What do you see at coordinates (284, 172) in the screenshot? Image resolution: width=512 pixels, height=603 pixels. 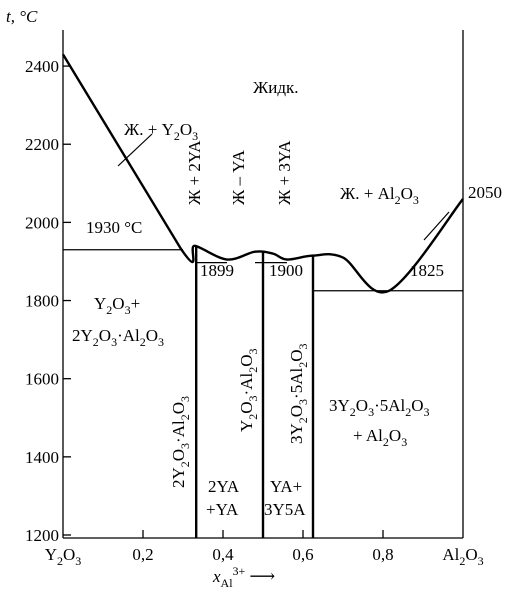 I see `region-liq-3ya: Ж + 3YA` at bounding box center [284, 172].